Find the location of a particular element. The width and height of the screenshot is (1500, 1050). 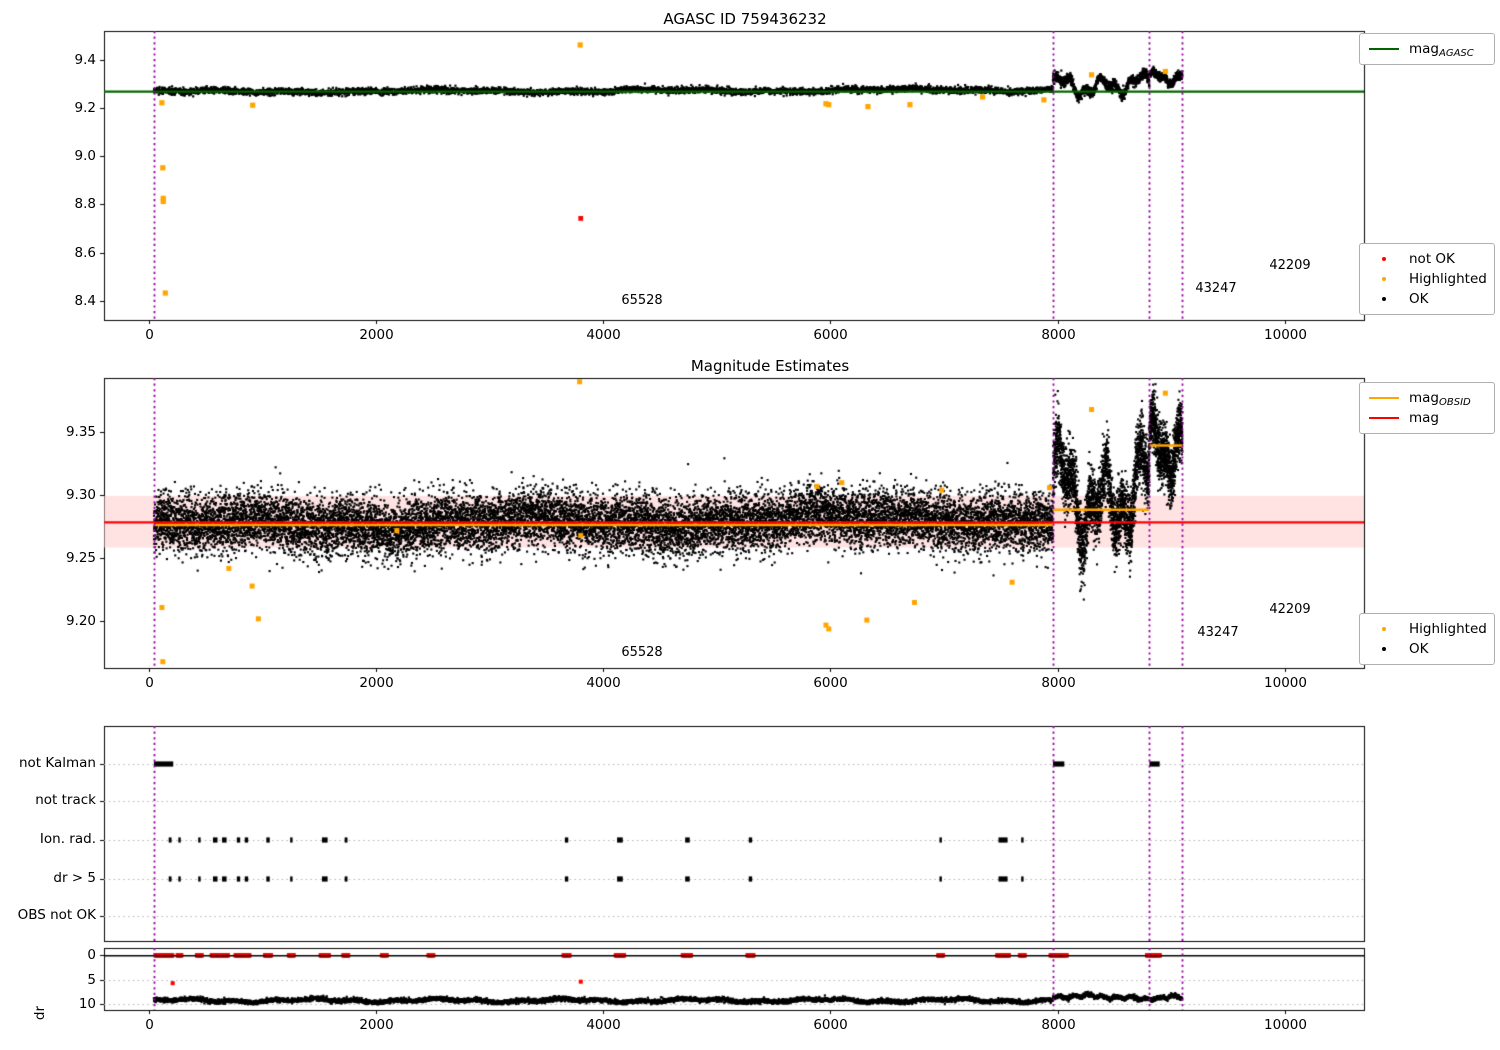

flag-row-label: not Kalman is located at coordinates (57, 763).